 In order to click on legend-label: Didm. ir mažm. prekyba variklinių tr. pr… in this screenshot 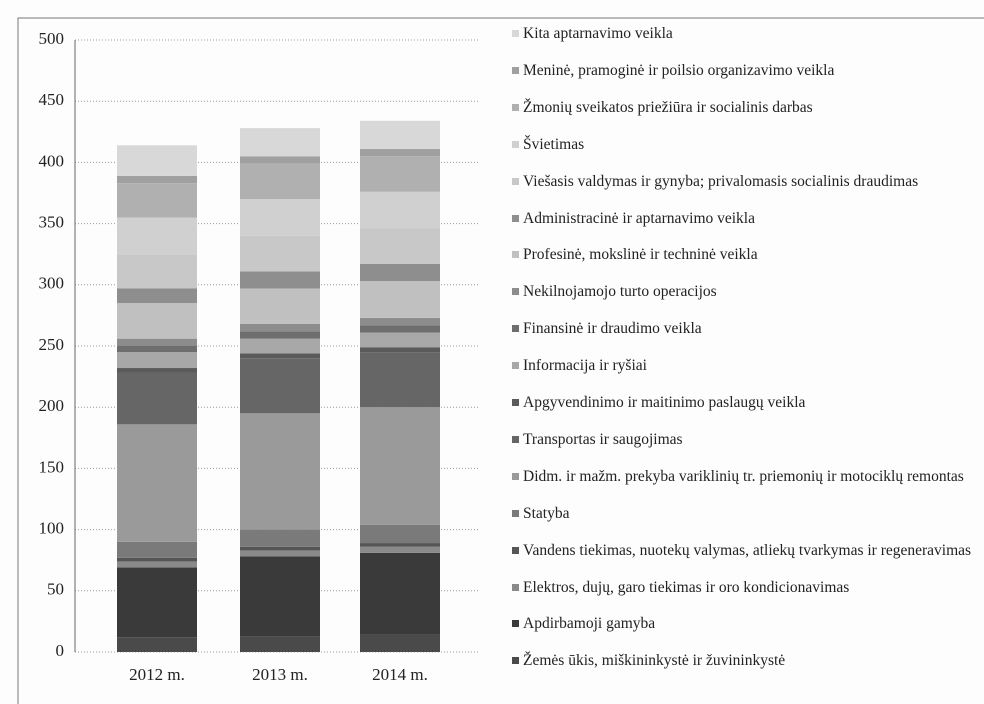, I will do `click(743, 476)`.